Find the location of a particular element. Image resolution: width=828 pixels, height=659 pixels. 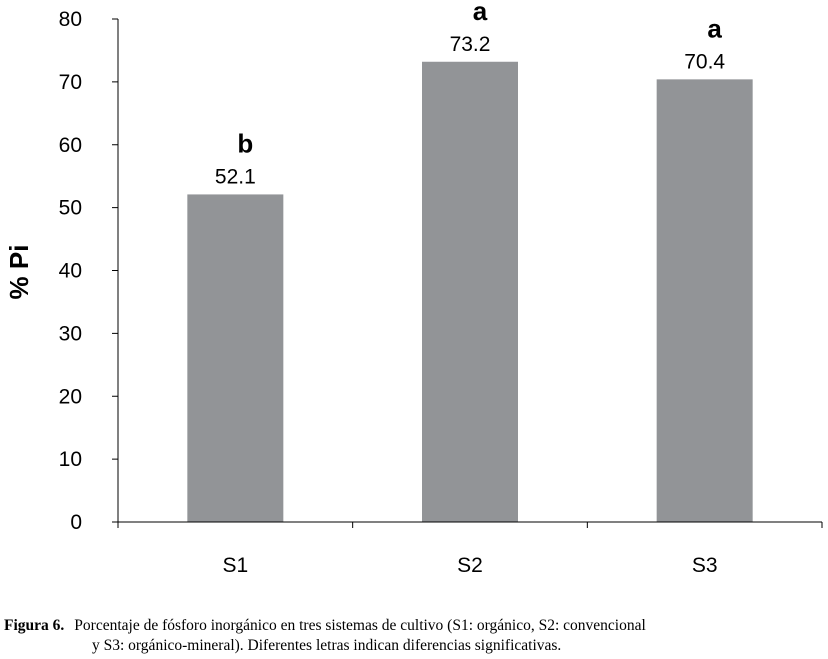

y-tick-label: 50 is located at coordinates (70, 208).